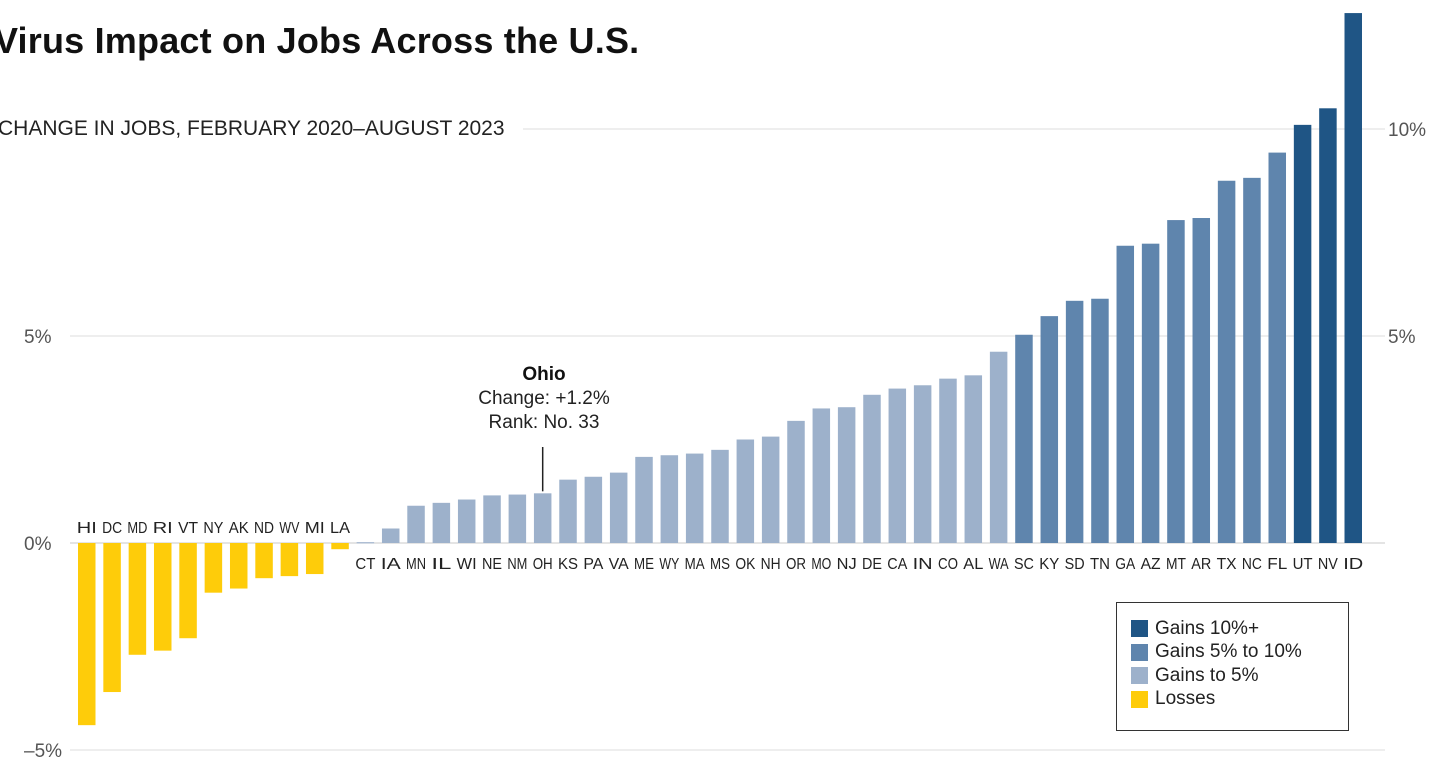 This screenshot has width=1448, height=763. I want to click on bar-il, so click(441, 522).